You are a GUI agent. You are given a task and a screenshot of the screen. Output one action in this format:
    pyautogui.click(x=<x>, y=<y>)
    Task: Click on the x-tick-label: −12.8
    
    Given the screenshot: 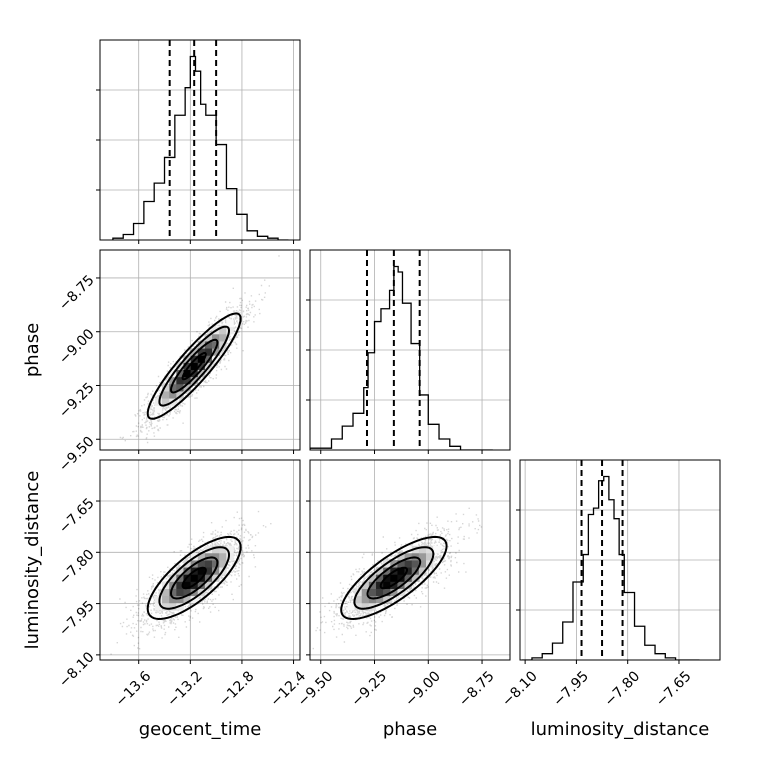 What is the action you would take?
    pyautogui.click(x=237, y=689)
    